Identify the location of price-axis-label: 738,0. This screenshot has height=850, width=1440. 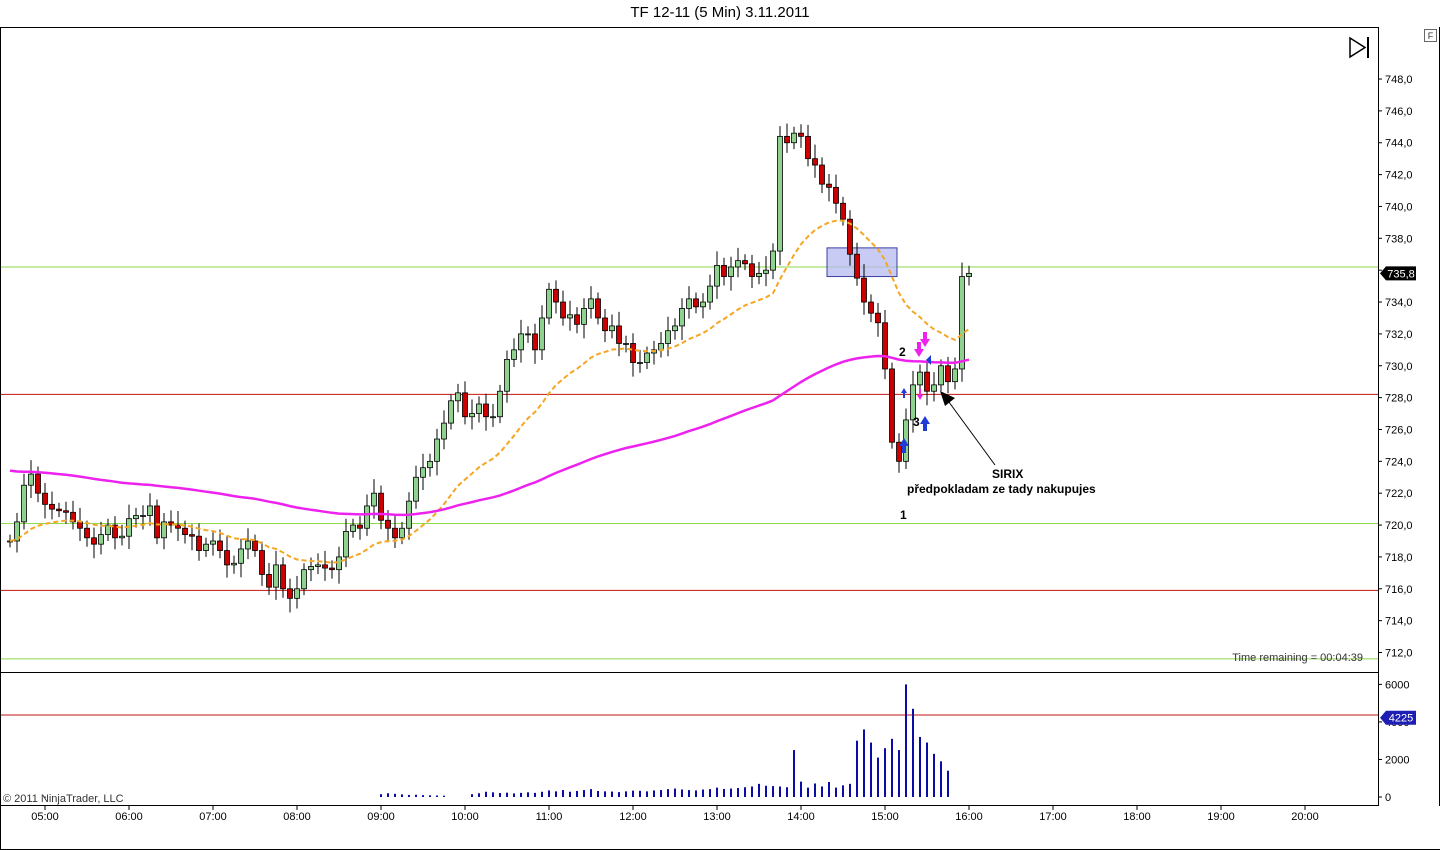
(1399, 239).